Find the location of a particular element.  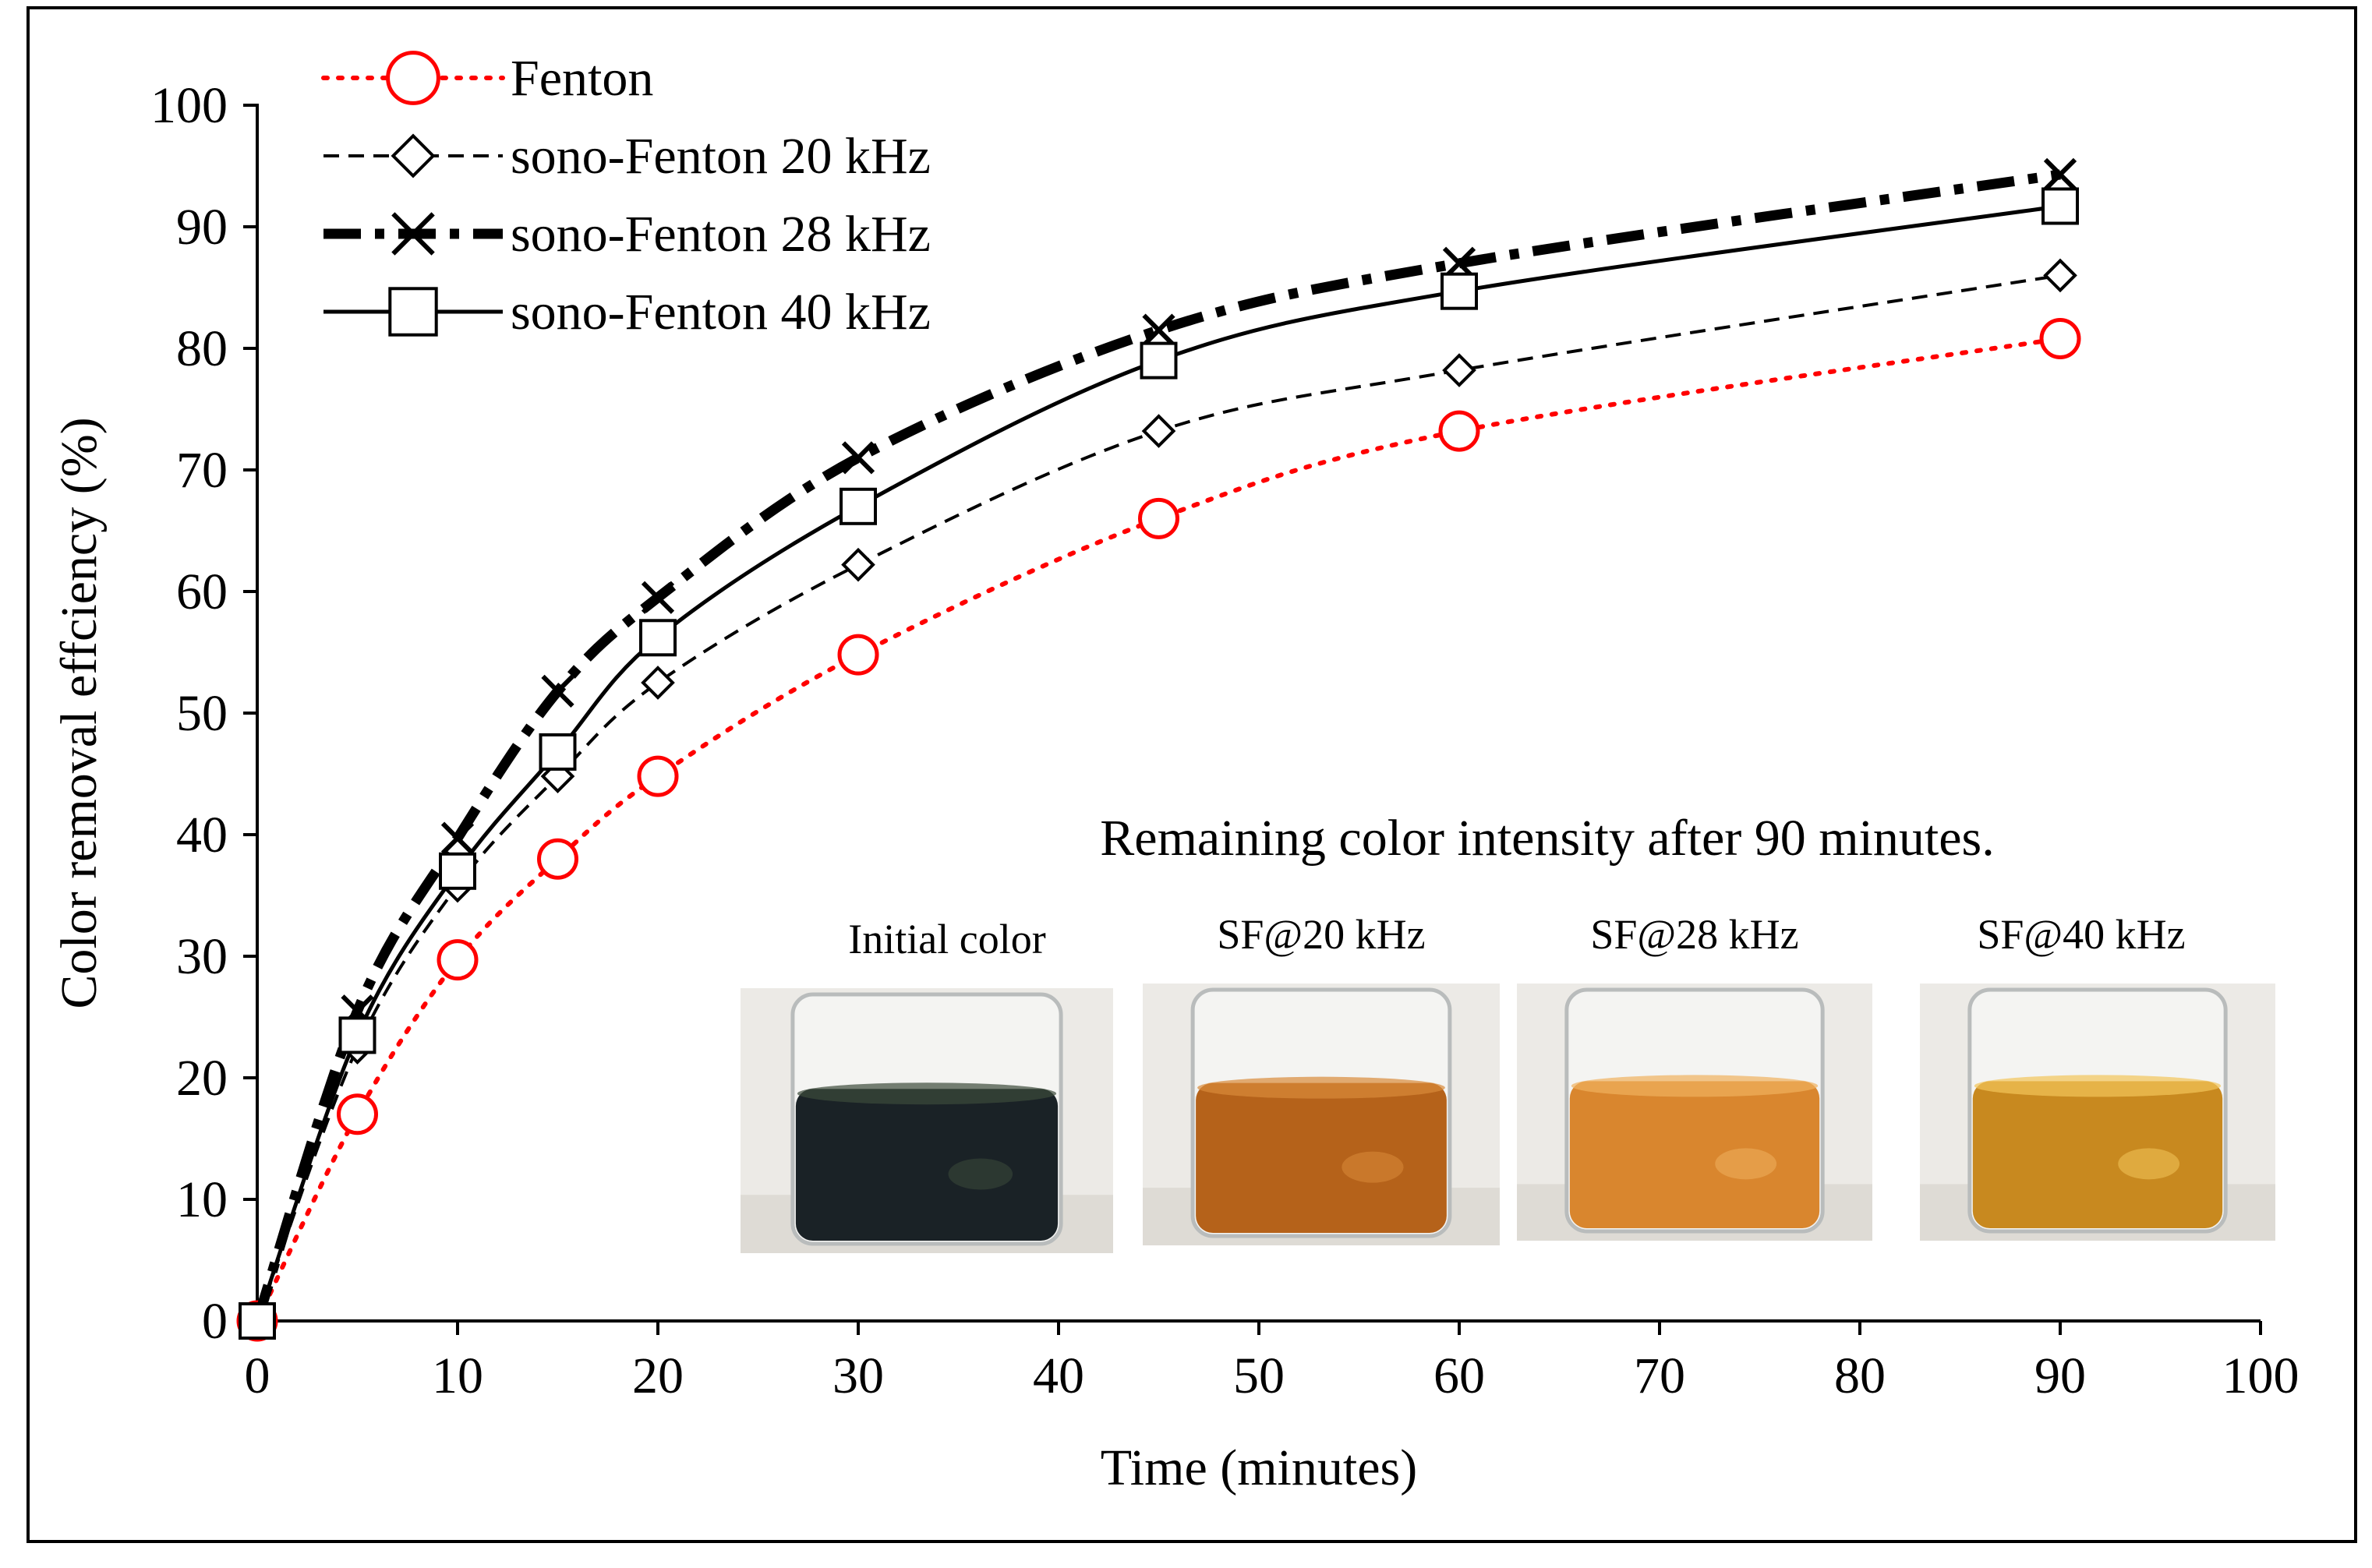

legend-item-sf28: sono-Fenton 28 kHz is located at coordinates (627, 234).